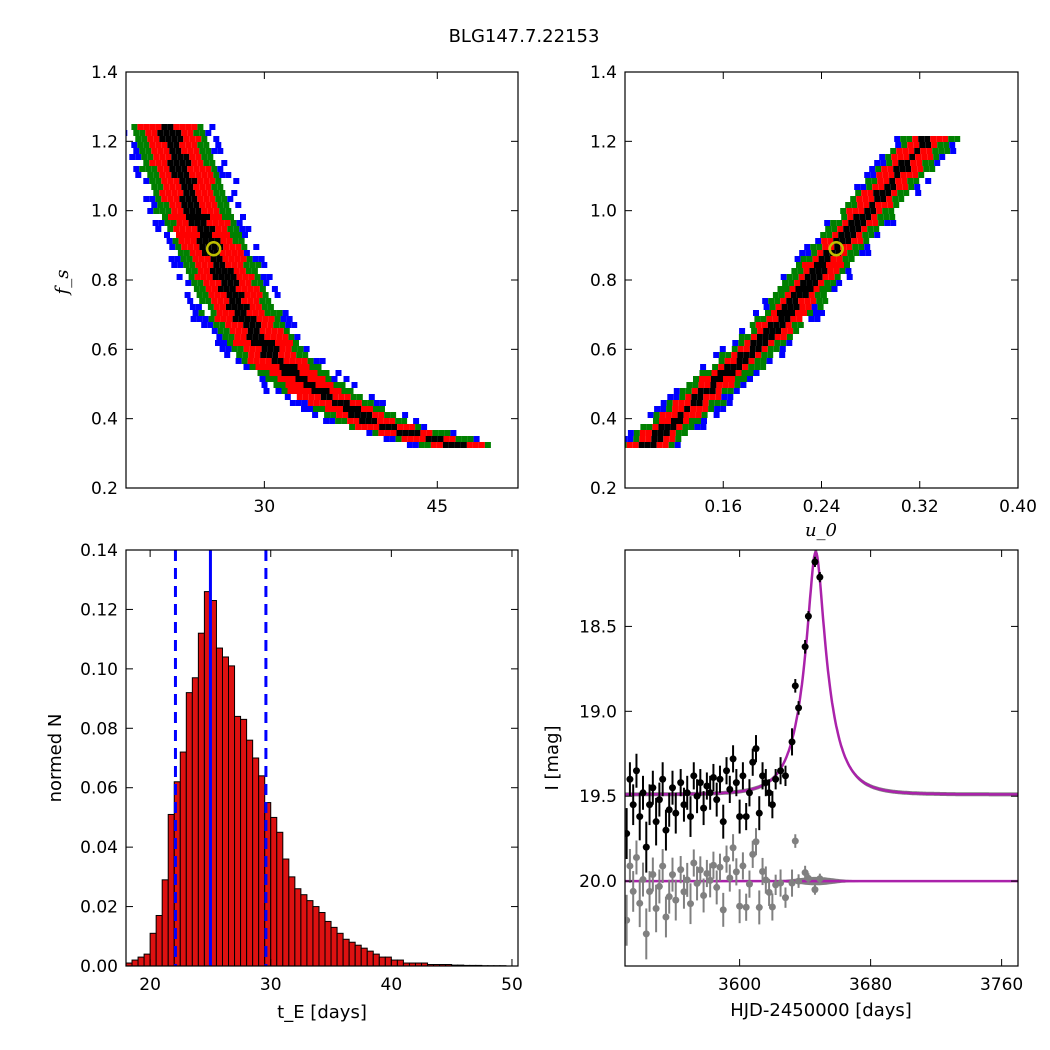 The image size is (1050, 1050). I want to click on y-axis-label: normed N, so click(55, 758).